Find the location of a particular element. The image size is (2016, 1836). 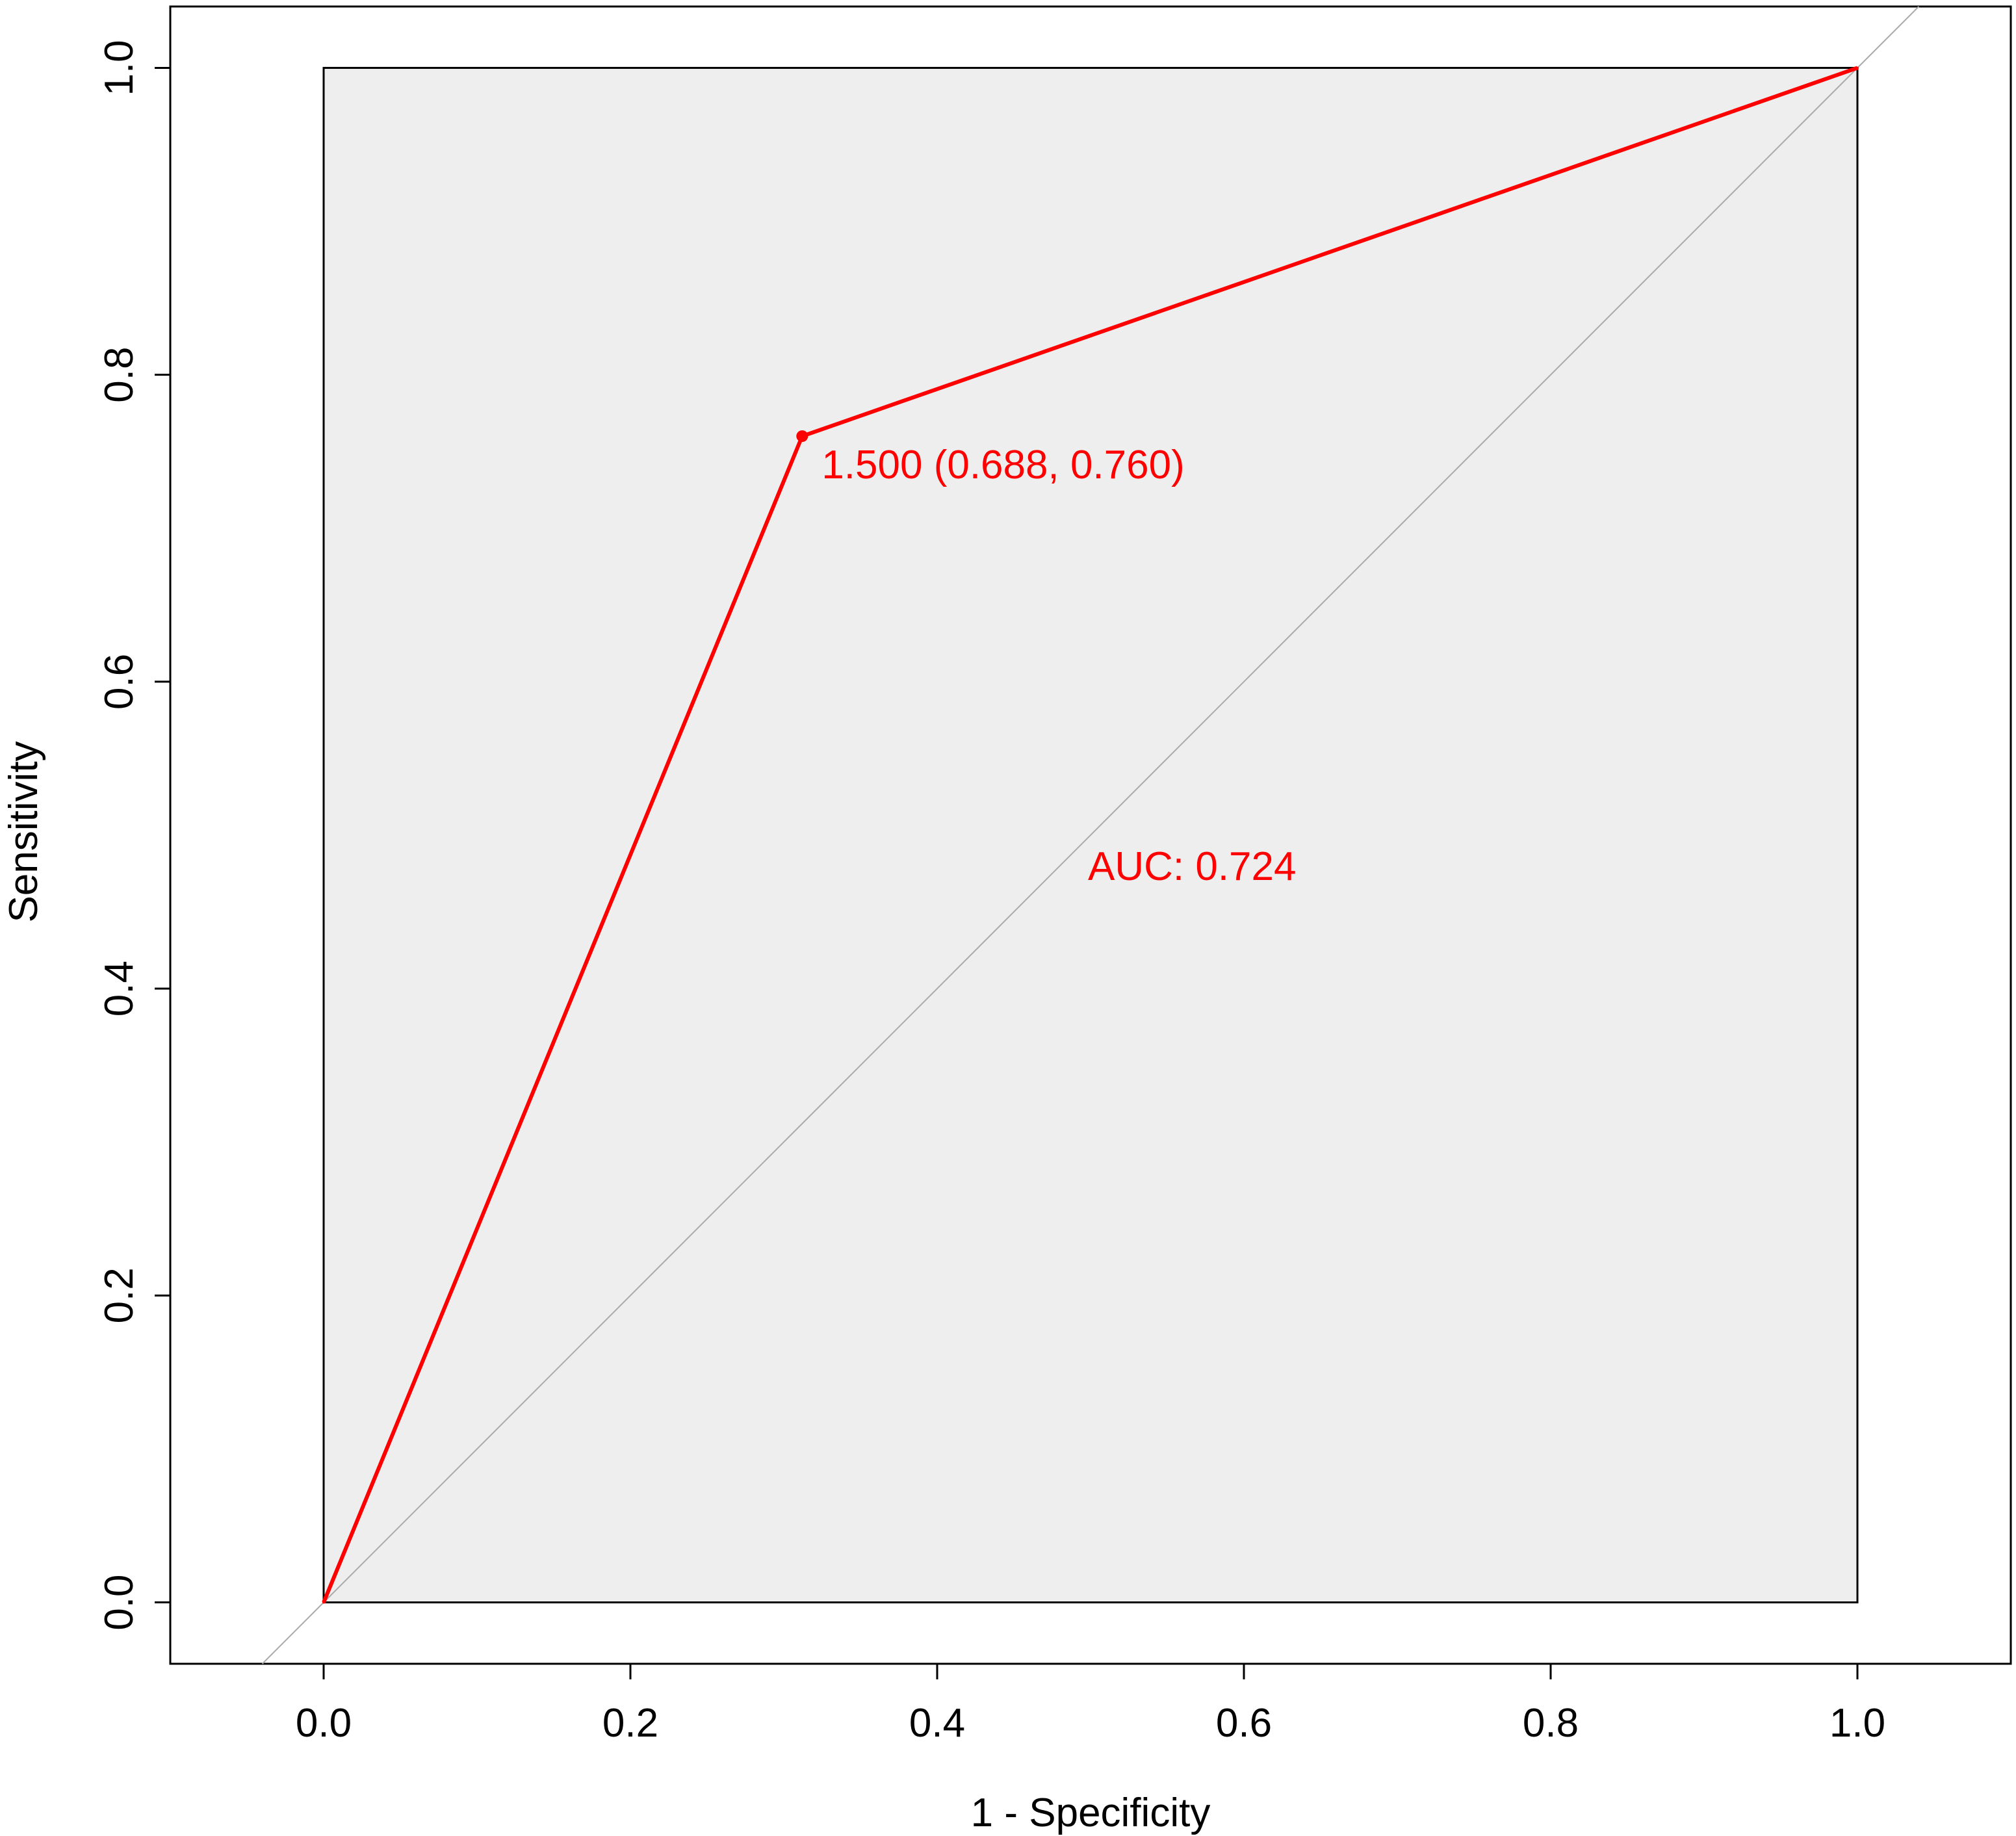

x-tick-label: 0.6 is located at coordinates (1244, 1723).